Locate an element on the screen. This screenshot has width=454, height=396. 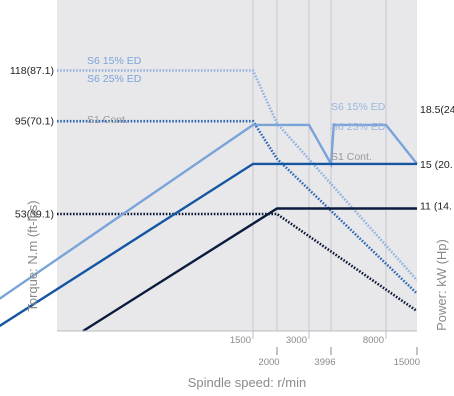
y-left-tick-label: 95(70.1) is located at coordinates (34, 122).